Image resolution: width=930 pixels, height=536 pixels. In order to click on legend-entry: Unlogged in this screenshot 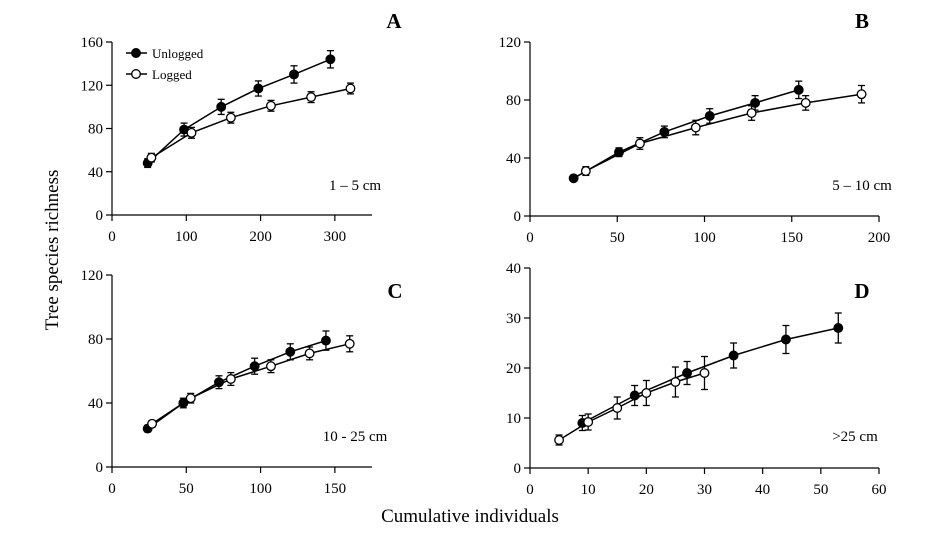, I will do `click(165, 53)`.